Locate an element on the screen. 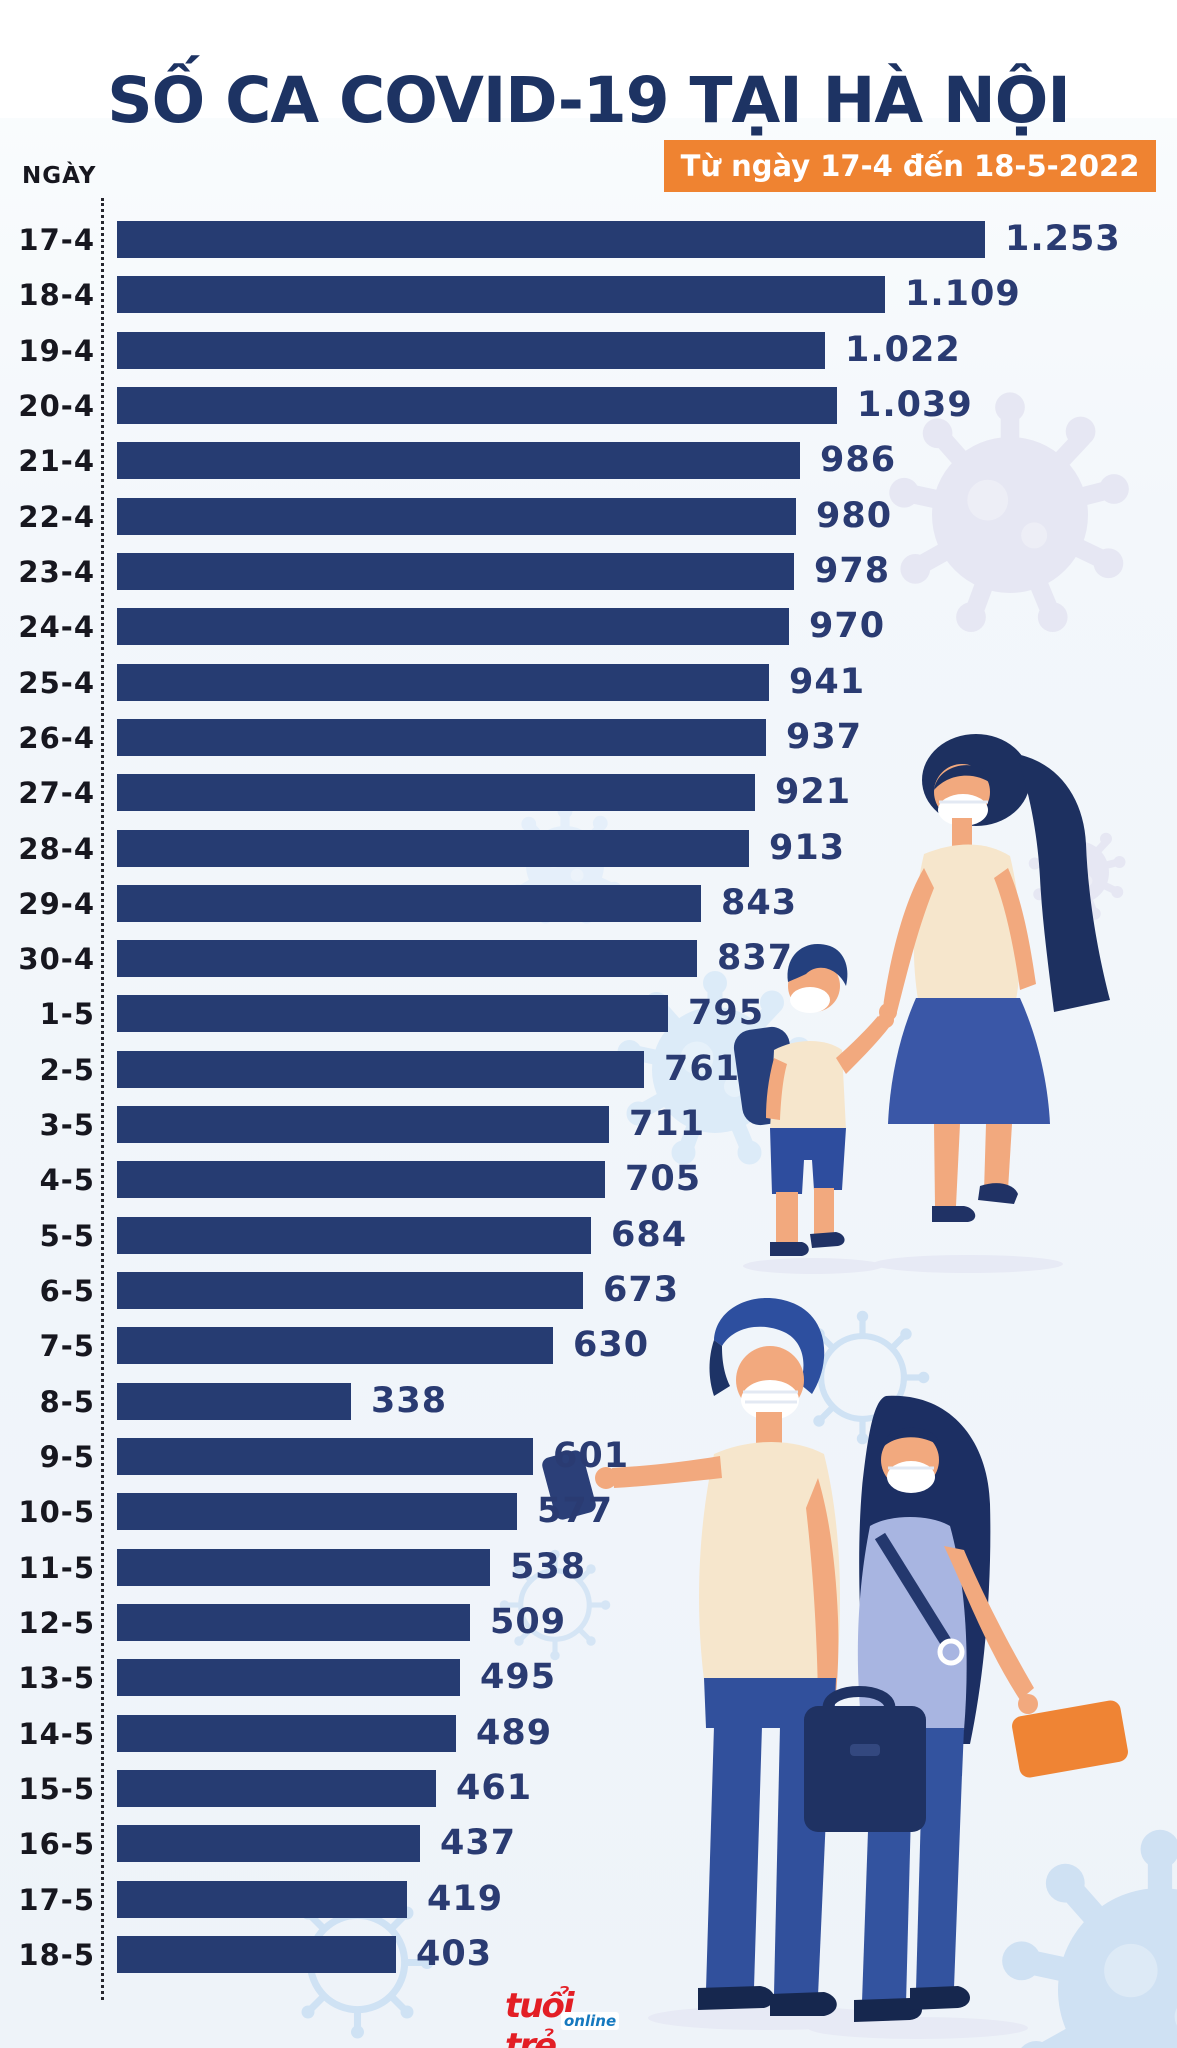 This screenshot has height=2048, width=1177. value-label: 684 is located at coordinates (649, 1234).